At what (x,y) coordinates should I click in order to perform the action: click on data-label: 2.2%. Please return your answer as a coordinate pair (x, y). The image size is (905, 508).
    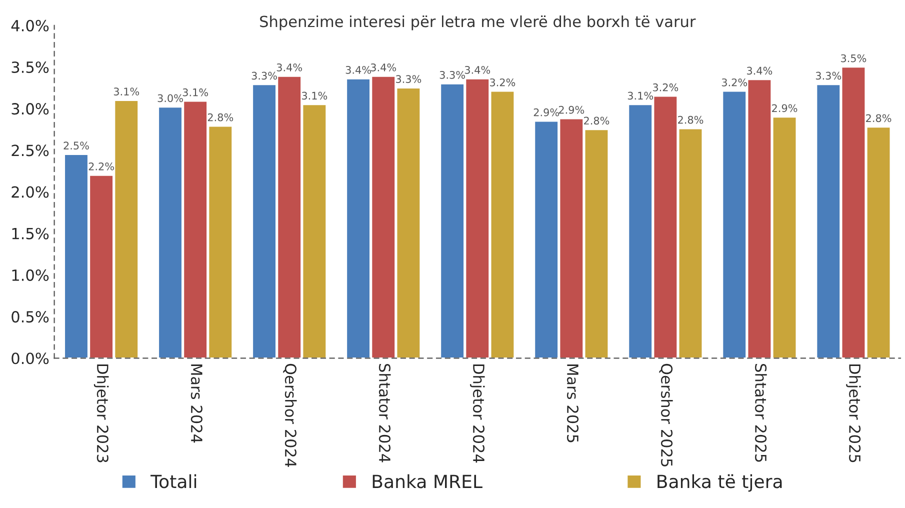
    Looking at the image, I should click on (101, 166).